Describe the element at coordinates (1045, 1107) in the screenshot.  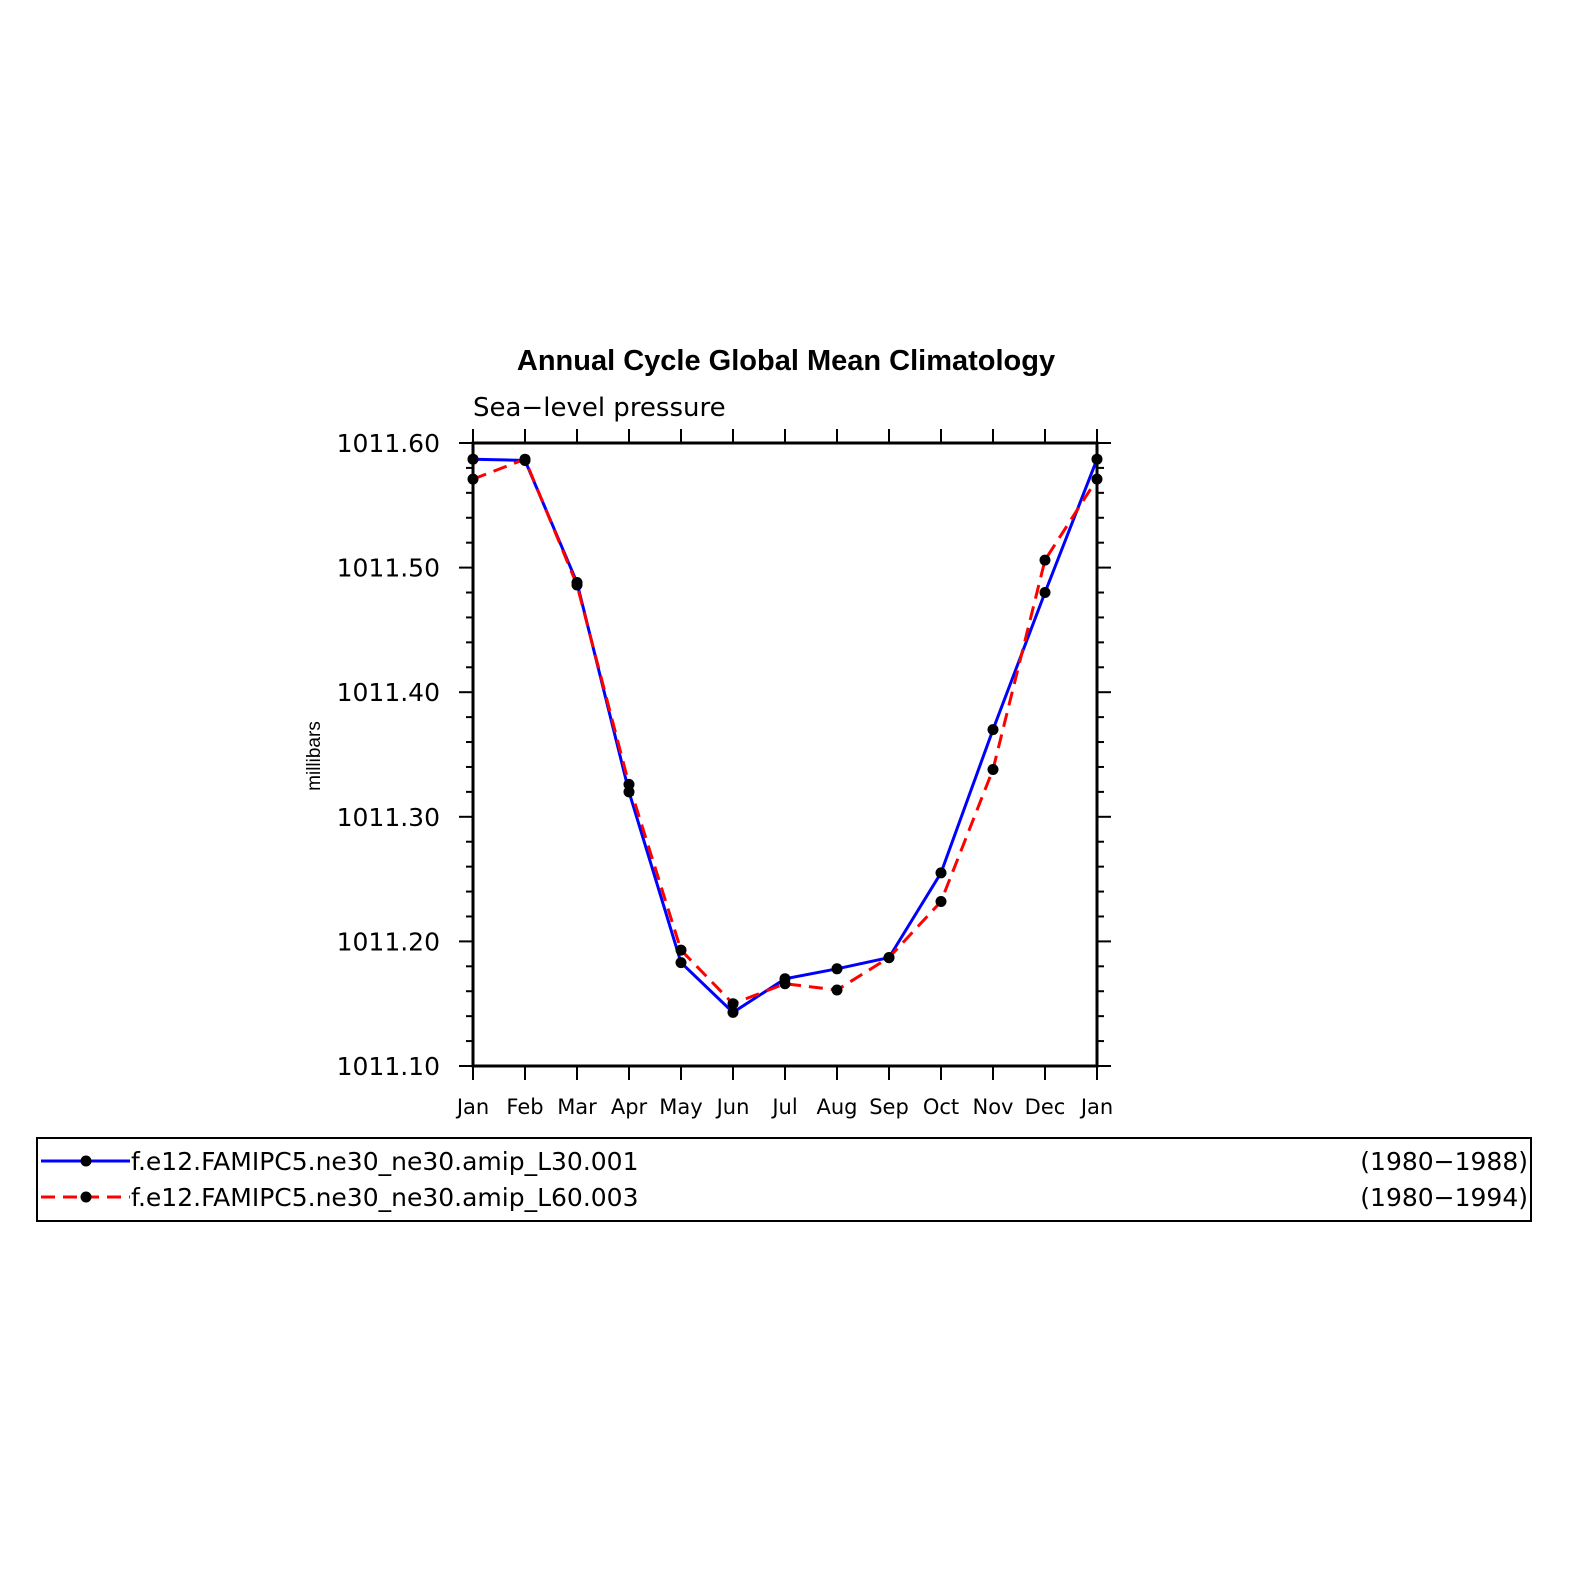
I see `x-tick-label: Dec` at that location.